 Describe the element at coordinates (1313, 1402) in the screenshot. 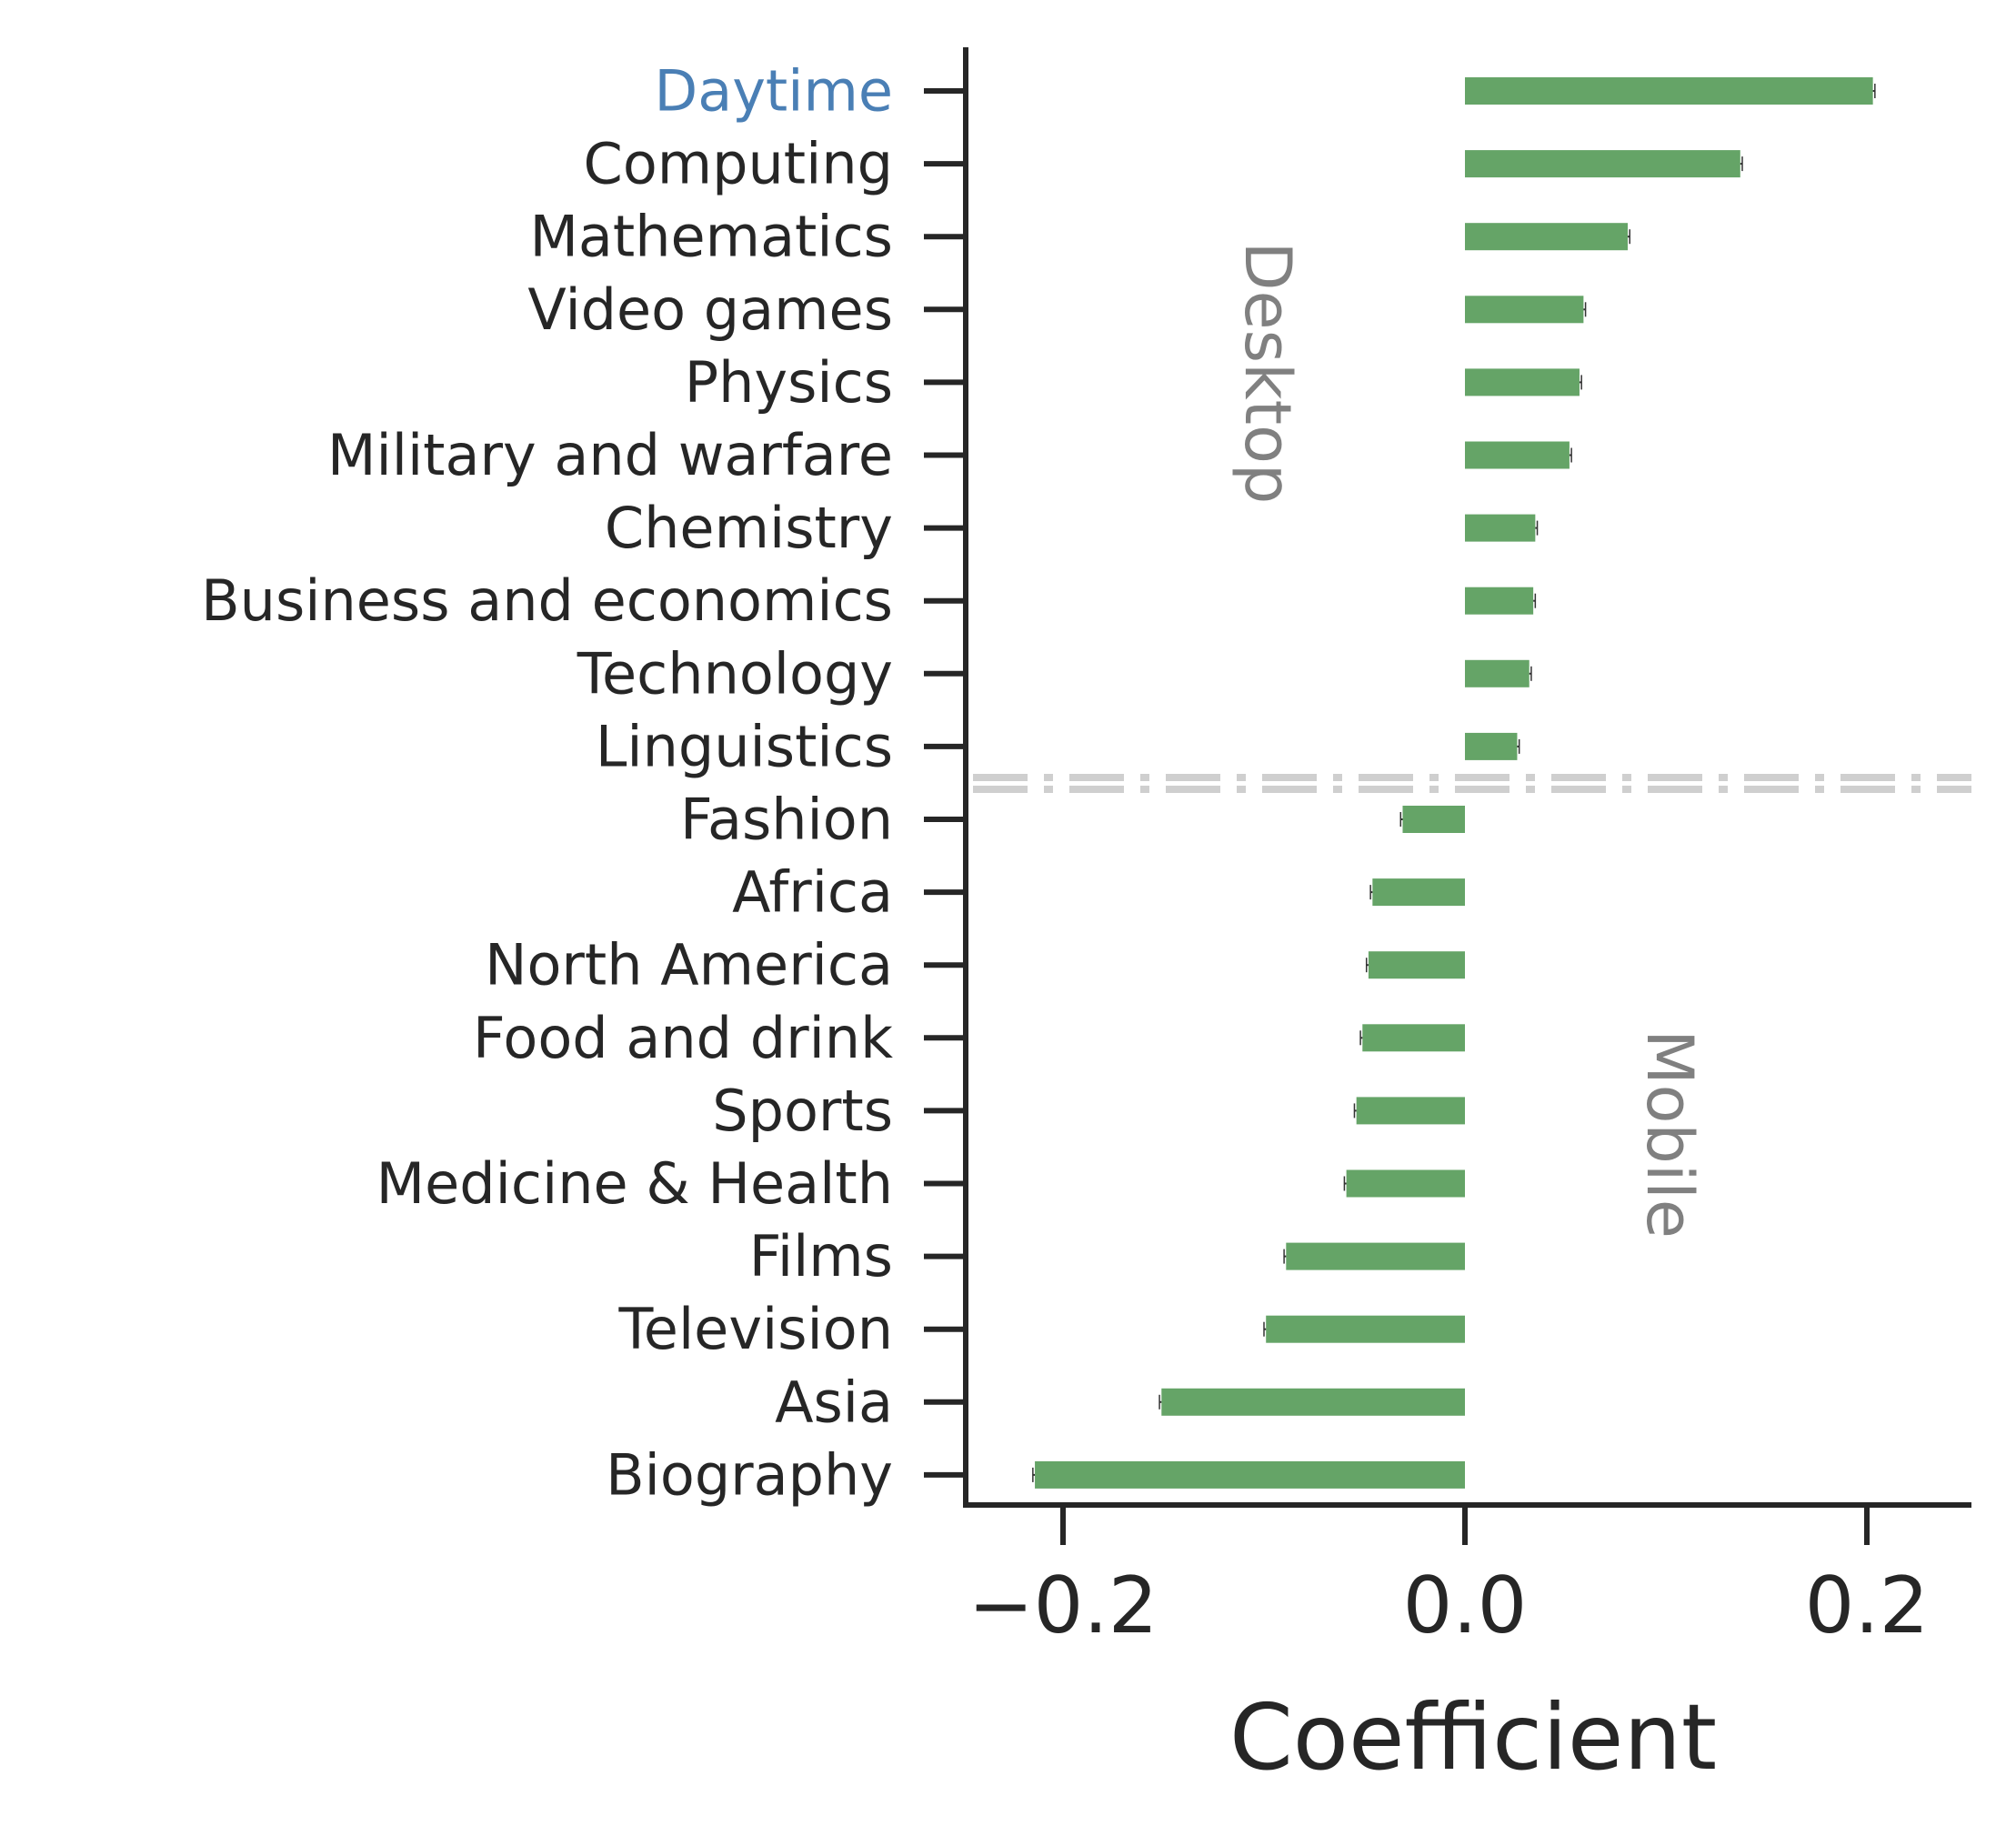

I see `bar-asia` at that location.